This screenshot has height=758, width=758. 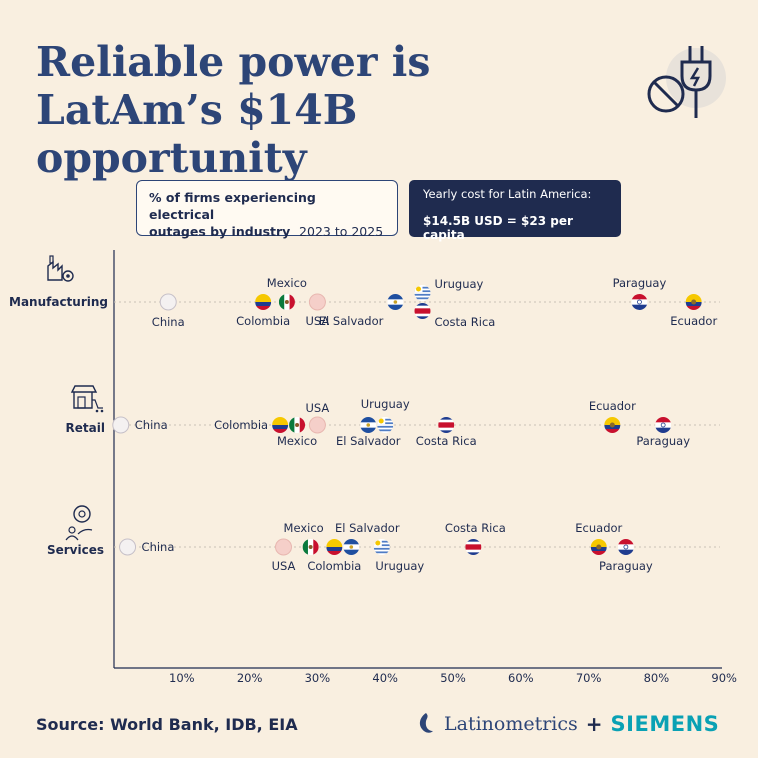 What do you see at coordinates (368, 425) in the screenshot?
I see `marker-retail-el-salvador` at bounding box center [368, 425].